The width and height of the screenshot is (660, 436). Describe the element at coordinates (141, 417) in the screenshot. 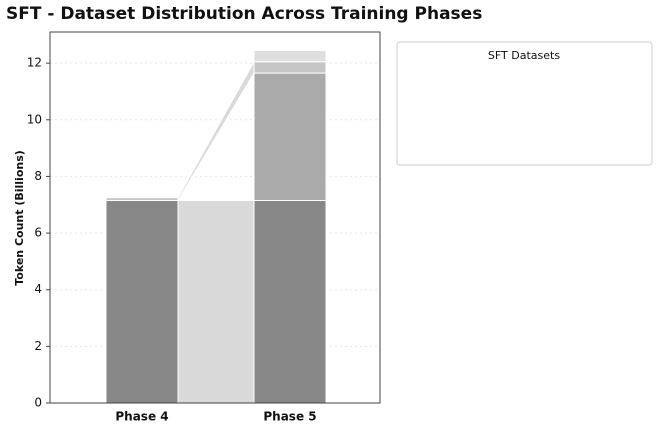

I see `x-tick-label: Phase 4` at that location.